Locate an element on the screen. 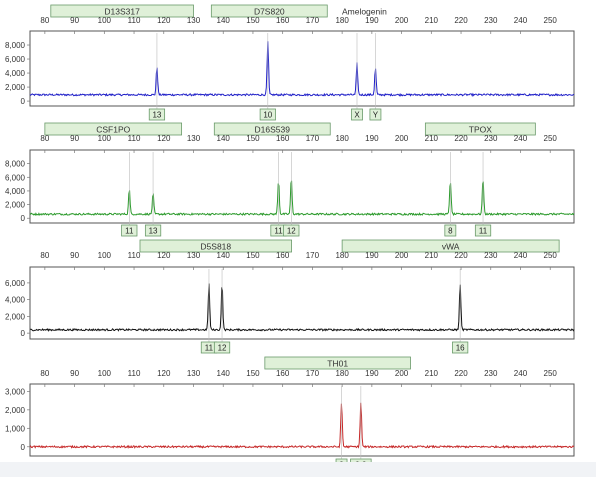 This screenshot has height=477, width=596. locus-label: D7S820 is located at coordinates (269, 12).